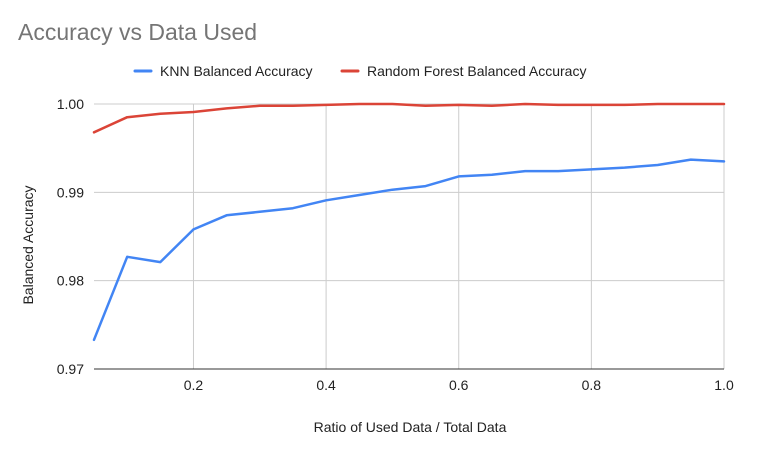 The image size is (783, 460). I want to click on legend-label: Random Forest Balanced Accuracy, so click(476, 71).